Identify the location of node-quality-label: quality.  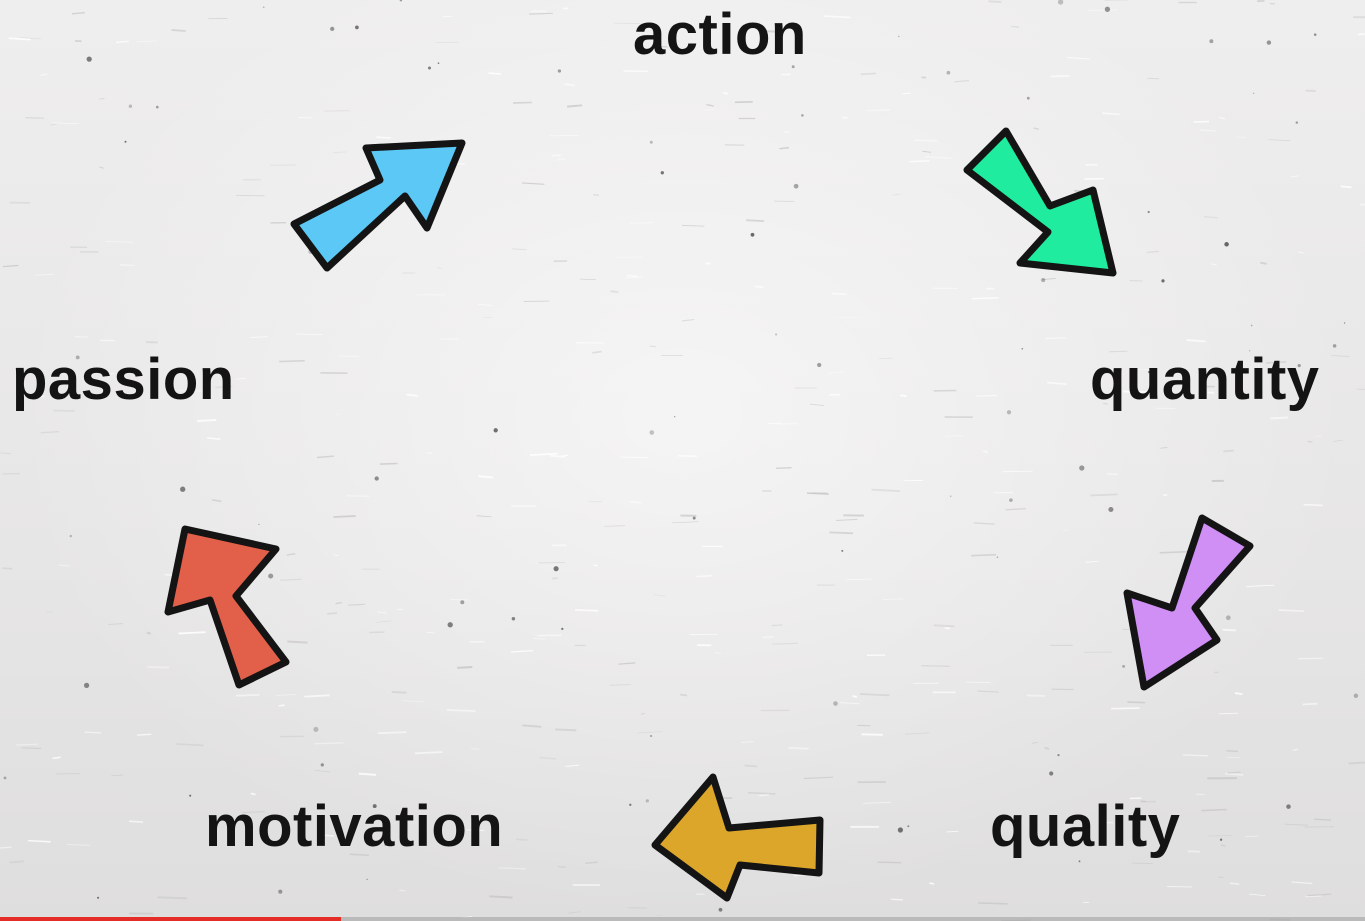
(1085, 826).